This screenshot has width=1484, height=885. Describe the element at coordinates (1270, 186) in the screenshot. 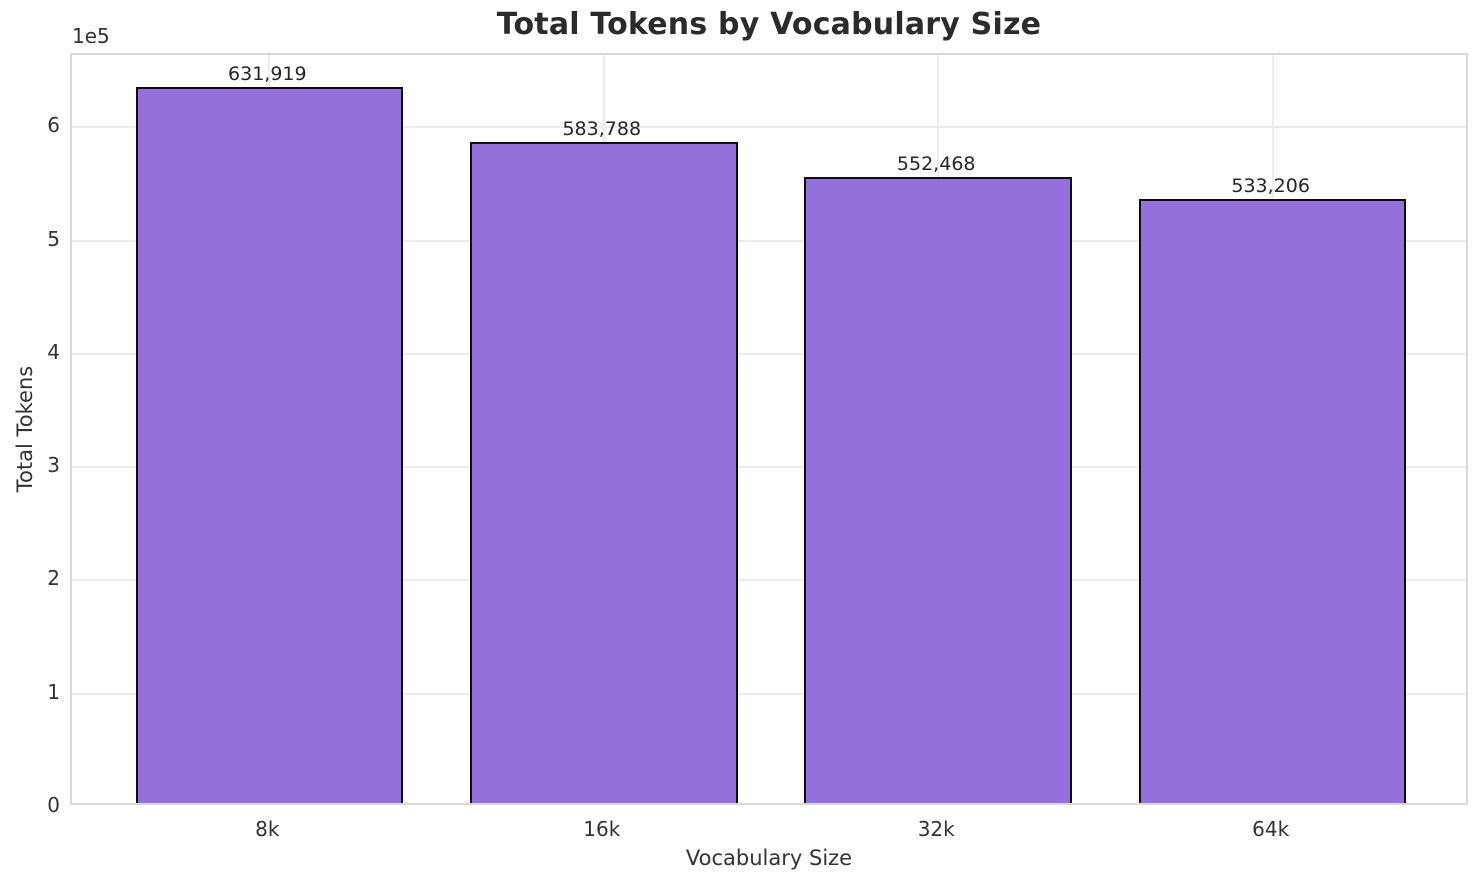

I see `bar-value-label-64k: 533,206` at that location.